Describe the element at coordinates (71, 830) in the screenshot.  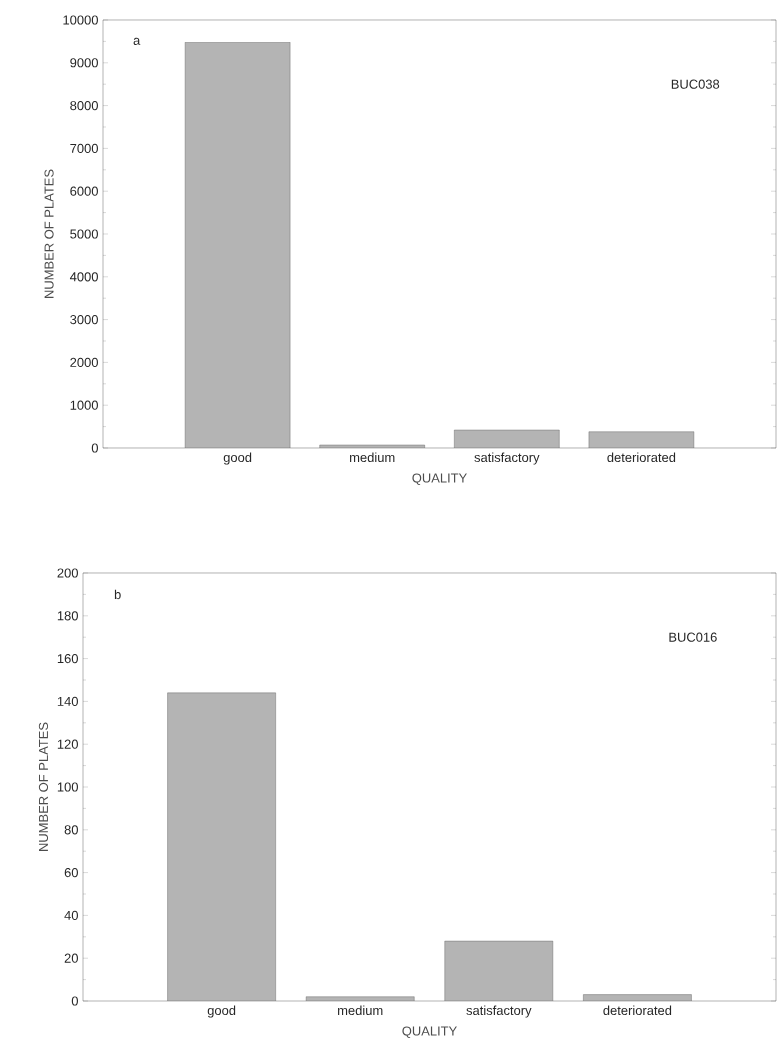
I see `y-tick-label: 80` at that location.